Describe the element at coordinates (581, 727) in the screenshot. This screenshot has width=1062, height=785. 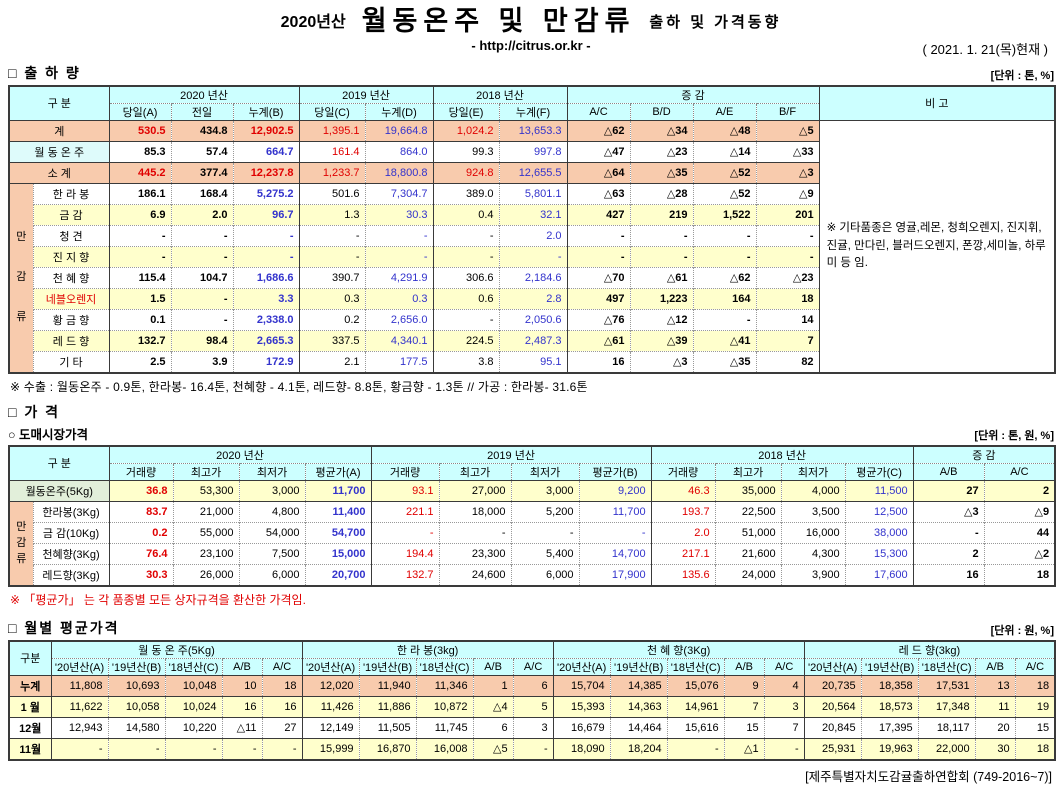
I see `table-cell: 16,679` at that location.